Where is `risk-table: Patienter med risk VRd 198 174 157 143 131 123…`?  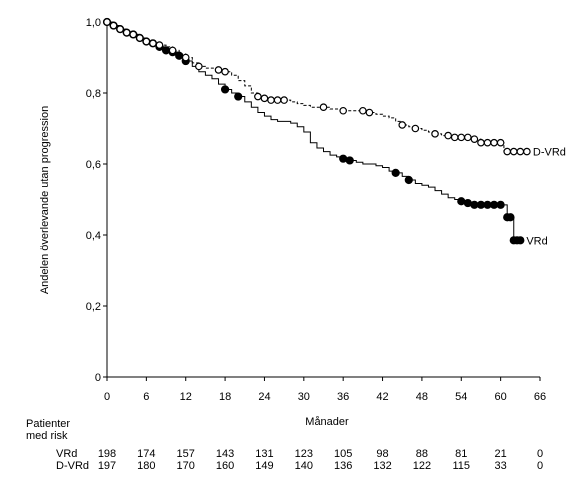
risk-table: Patienter med risk VRd 198 174 157 143 131 123… is located at coordinates (284, 445).